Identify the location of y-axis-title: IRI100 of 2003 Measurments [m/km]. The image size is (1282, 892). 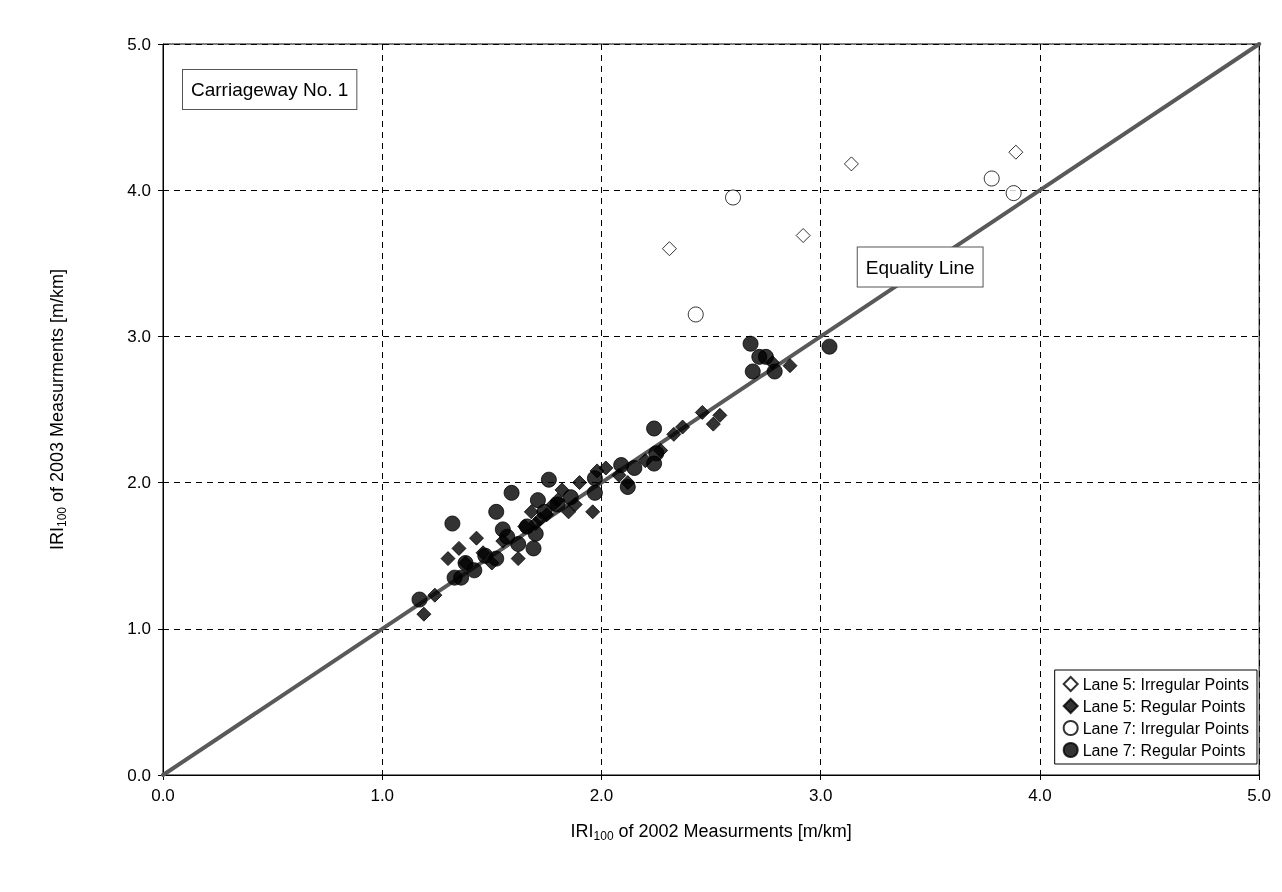
(58, 409).